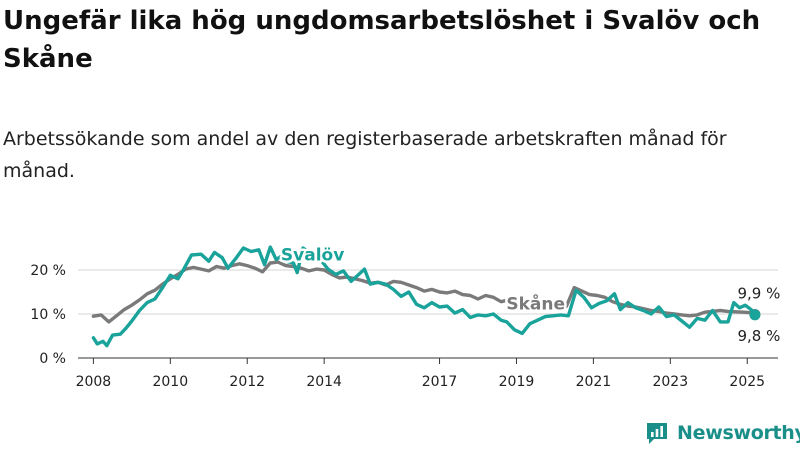 This screenshot has height=450, width=800. I want to click on y-tick-label: 10 %, so click(48, 315).